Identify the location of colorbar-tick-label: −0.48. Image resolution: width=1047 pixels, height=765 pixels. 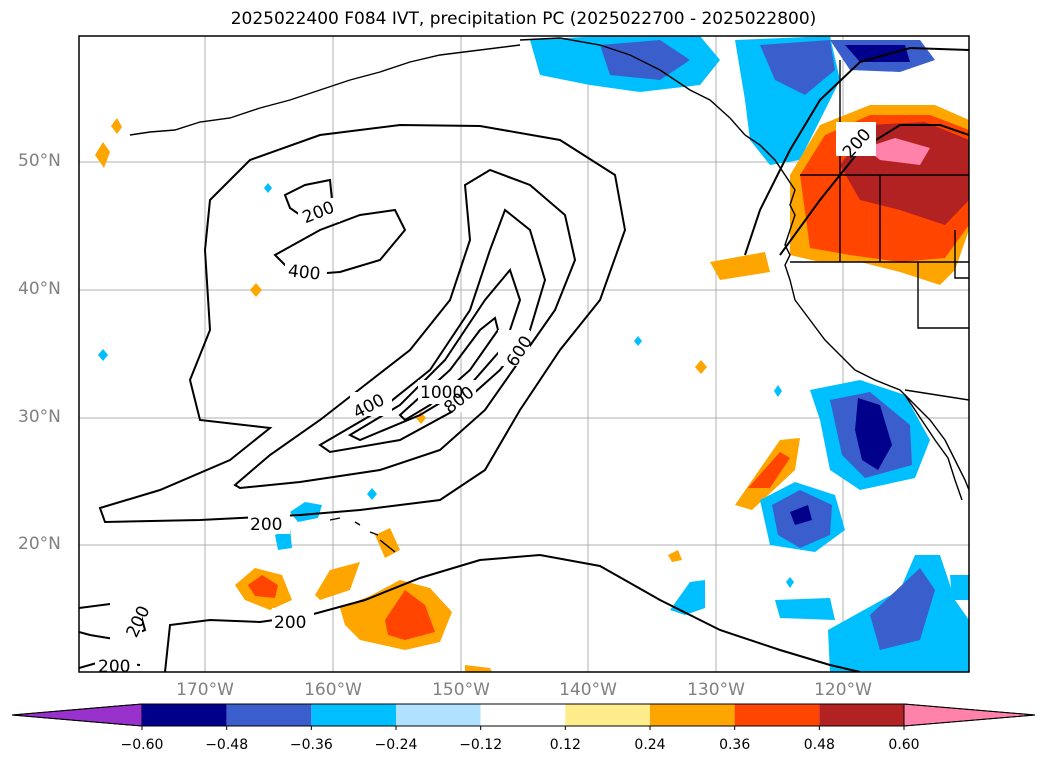
(227, 745).